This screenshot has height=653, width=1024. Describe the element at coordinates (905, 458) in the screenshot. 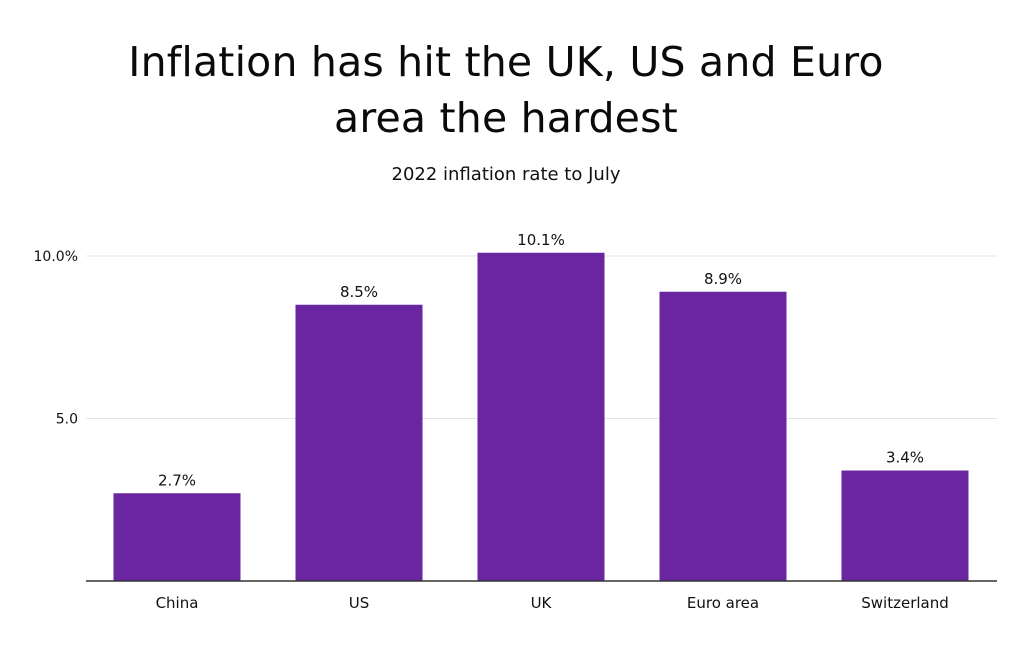

I see `data-label-4: 3.4%` at that location.